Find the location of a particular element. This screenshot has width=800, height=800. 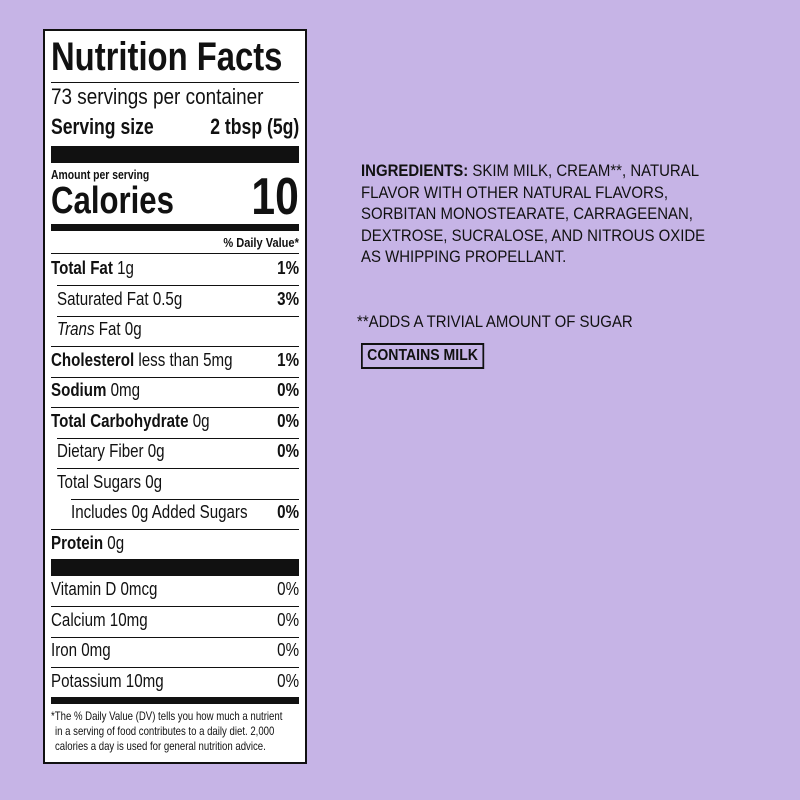

nutrient-row: Protein 0g is located at coordinates (87, 543).